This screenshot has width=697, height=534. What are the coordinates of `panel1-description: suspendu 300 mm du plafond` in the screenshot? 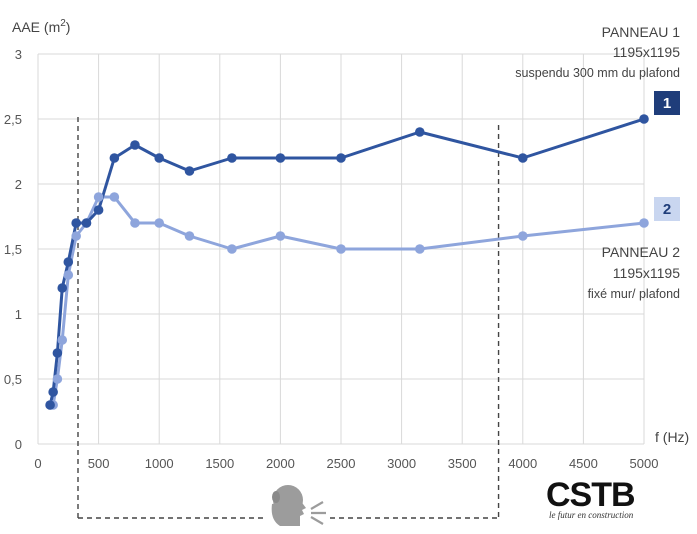 It's located at (597, 73).